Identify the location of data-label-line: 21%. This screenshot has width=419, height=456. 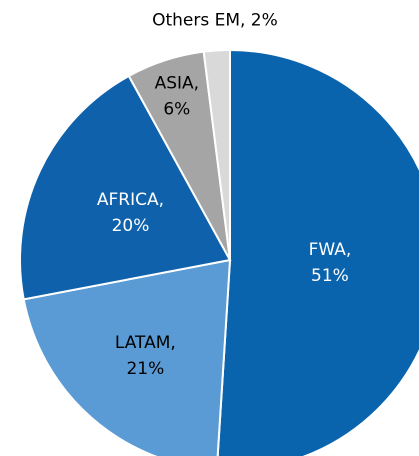
(145, 369).